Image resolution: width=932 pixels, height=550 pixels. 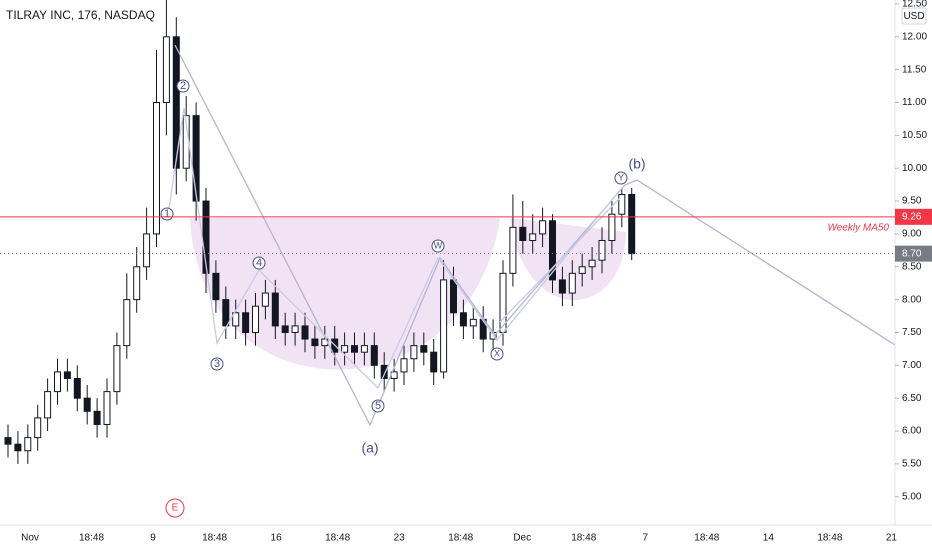 I want to click on y-tick-label: 11.50, so click(x=914, y=69).